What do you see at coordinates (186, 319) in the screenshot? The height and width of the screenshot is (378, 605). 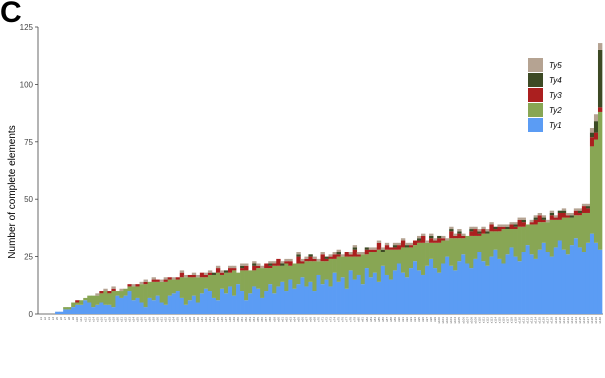 I see `x-tick-label: s37` at bounding box center [186, 319].